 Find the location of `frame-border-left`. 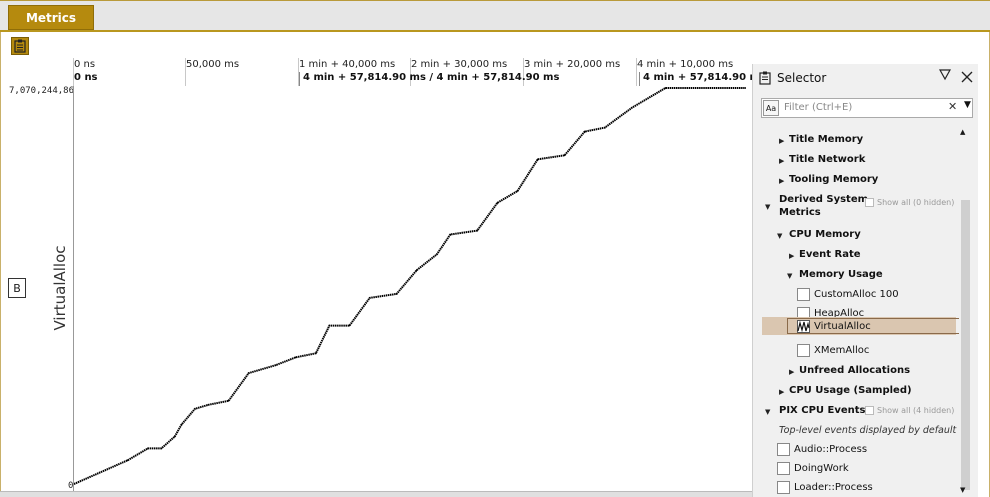

frame-border-left is located at coordinates (0, 264).